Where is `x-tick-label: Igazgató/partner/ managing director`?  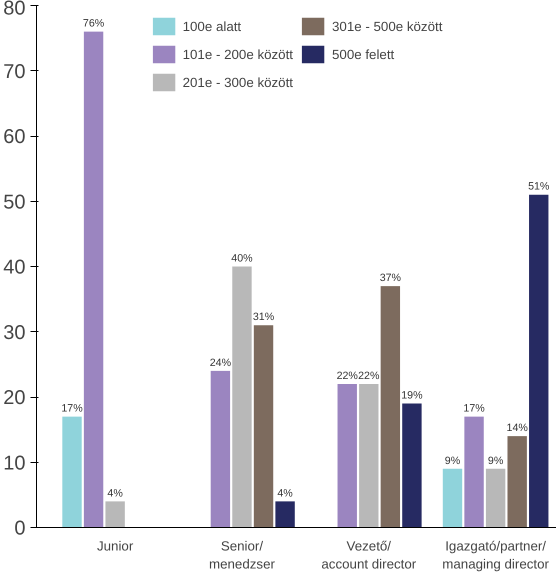 x-tick-label: Igazgató/partner/ managing director is located at coordinates (496, 555).